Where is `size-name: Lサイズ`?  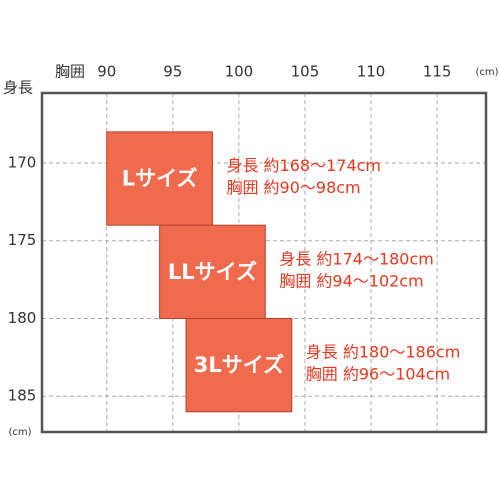 size-name: Lサイズ is located at coordinates (160, 179).